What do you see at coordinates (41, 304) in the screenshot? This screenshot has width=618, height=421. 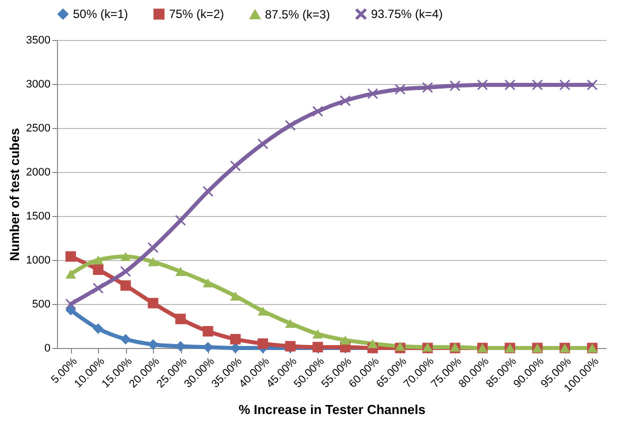 I see `y-tick-label: 500` at bounding box center [41, 304].